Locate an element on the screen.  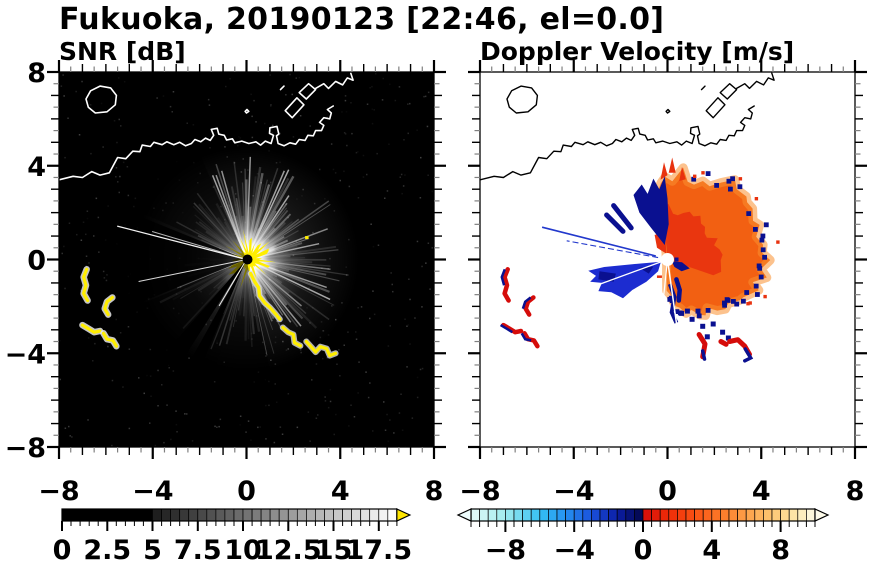
velocity-colorbar-label: −4 is located at coordinates (573, 550).